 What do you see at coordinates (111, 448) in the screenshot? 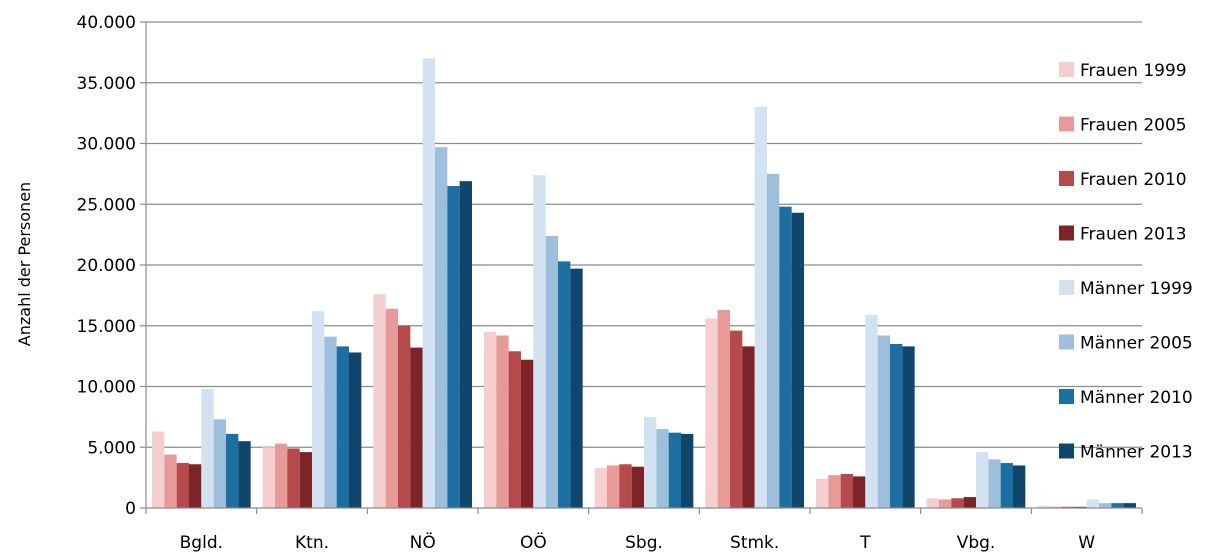
I see `y-tick-label: 5.000` at bounding box center [111, 448].